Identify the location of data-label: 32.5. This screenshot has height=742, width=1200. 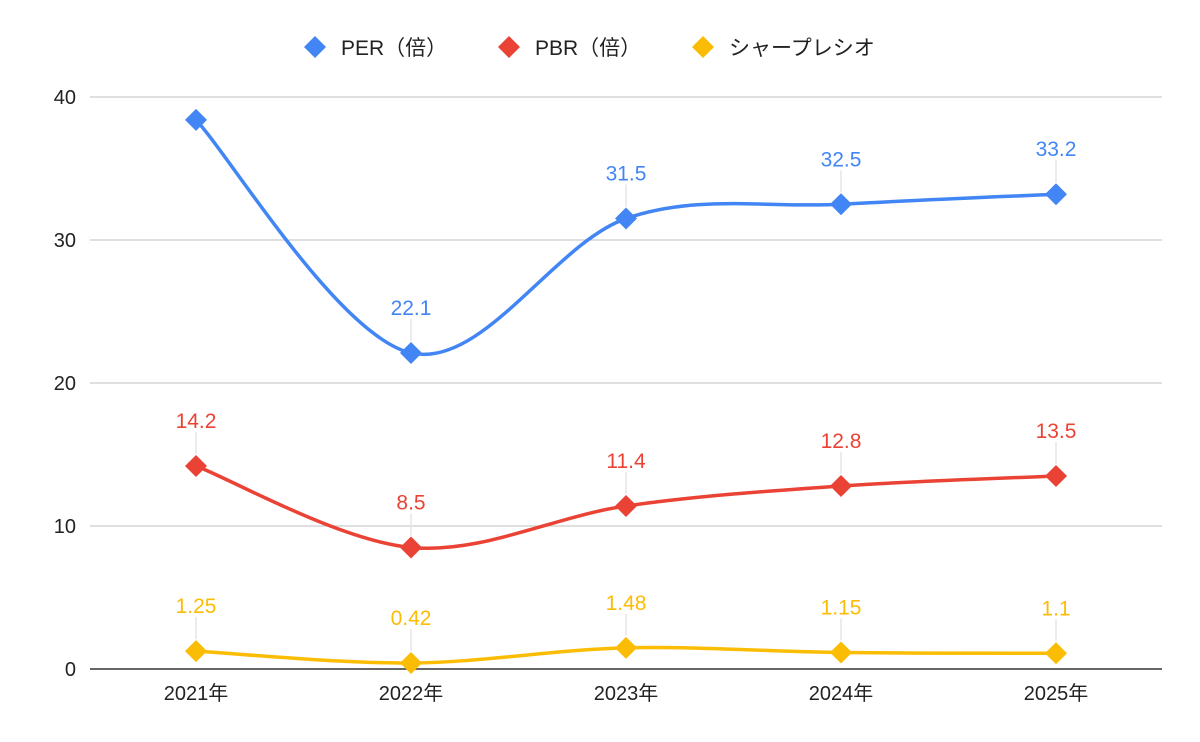
(841, 159).